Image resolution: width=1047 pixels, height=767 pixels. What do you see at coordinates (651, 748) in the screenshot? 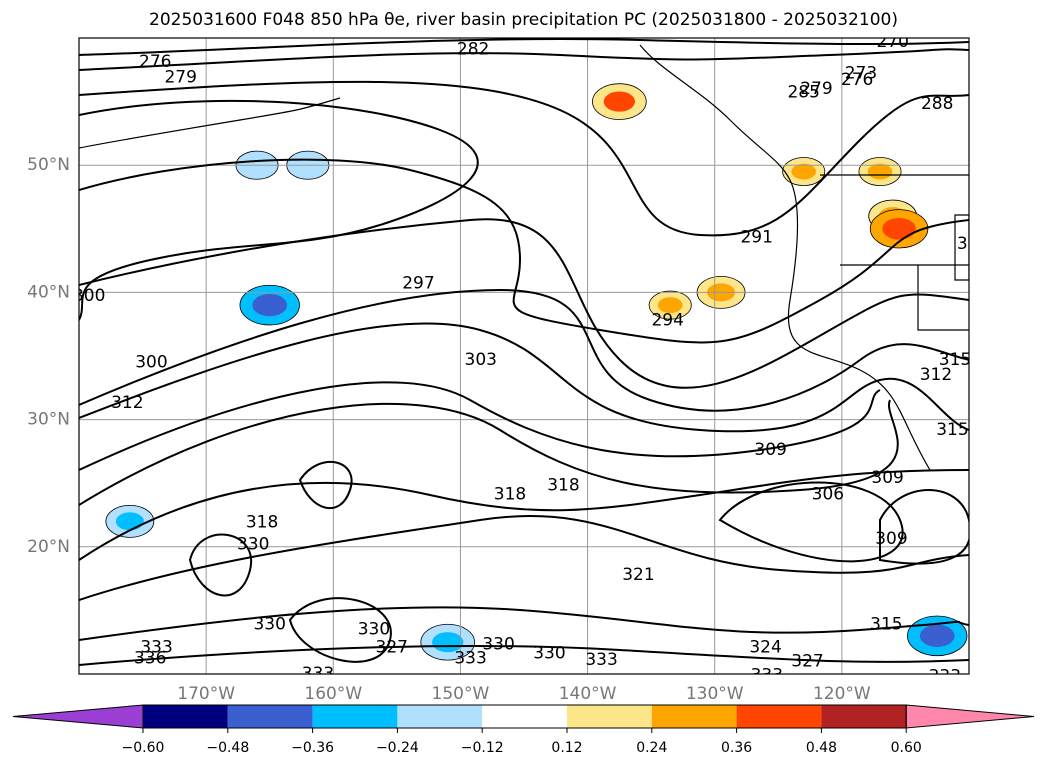
I see `colorbar-tick-label: 0.24` at bounding box center [651, 748].